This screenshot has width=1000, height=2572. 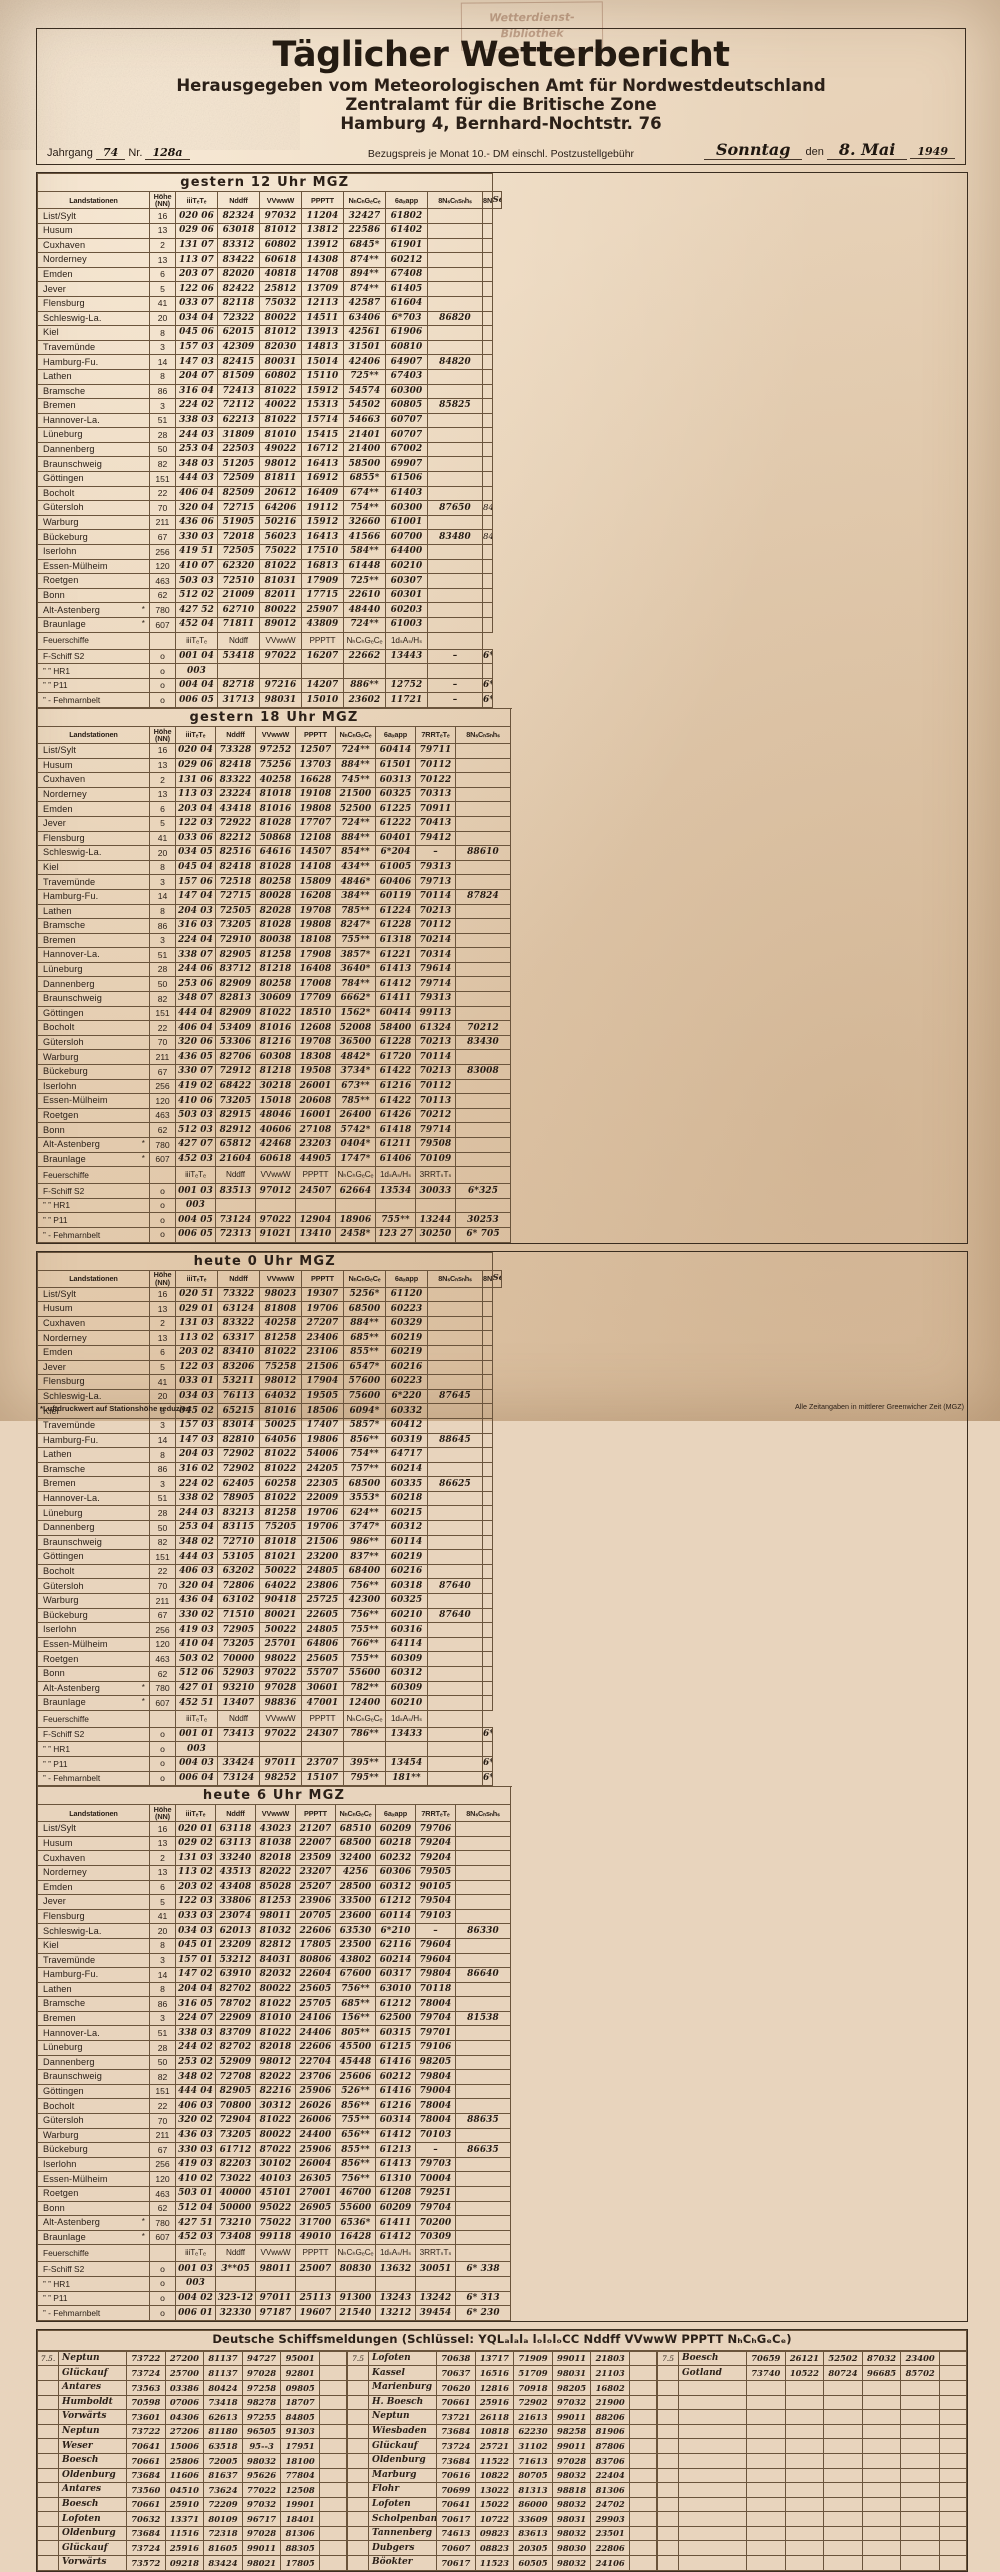 I want to click on ship-row: Kassel 70637 16516 51709 98031 21103, so click(x=502, y=2373).